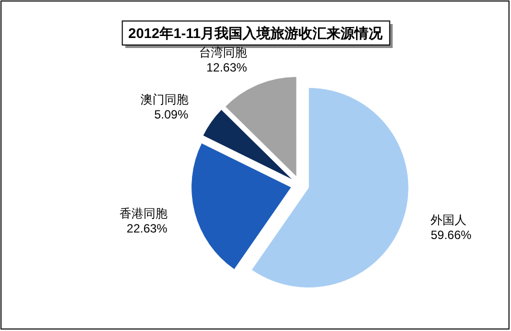 This screenshot has height=331, width=511. What do you see at coordinates (227, 67) in the screenshot?
I see `data-label: 12.63%` at bounding box center [227, 67].